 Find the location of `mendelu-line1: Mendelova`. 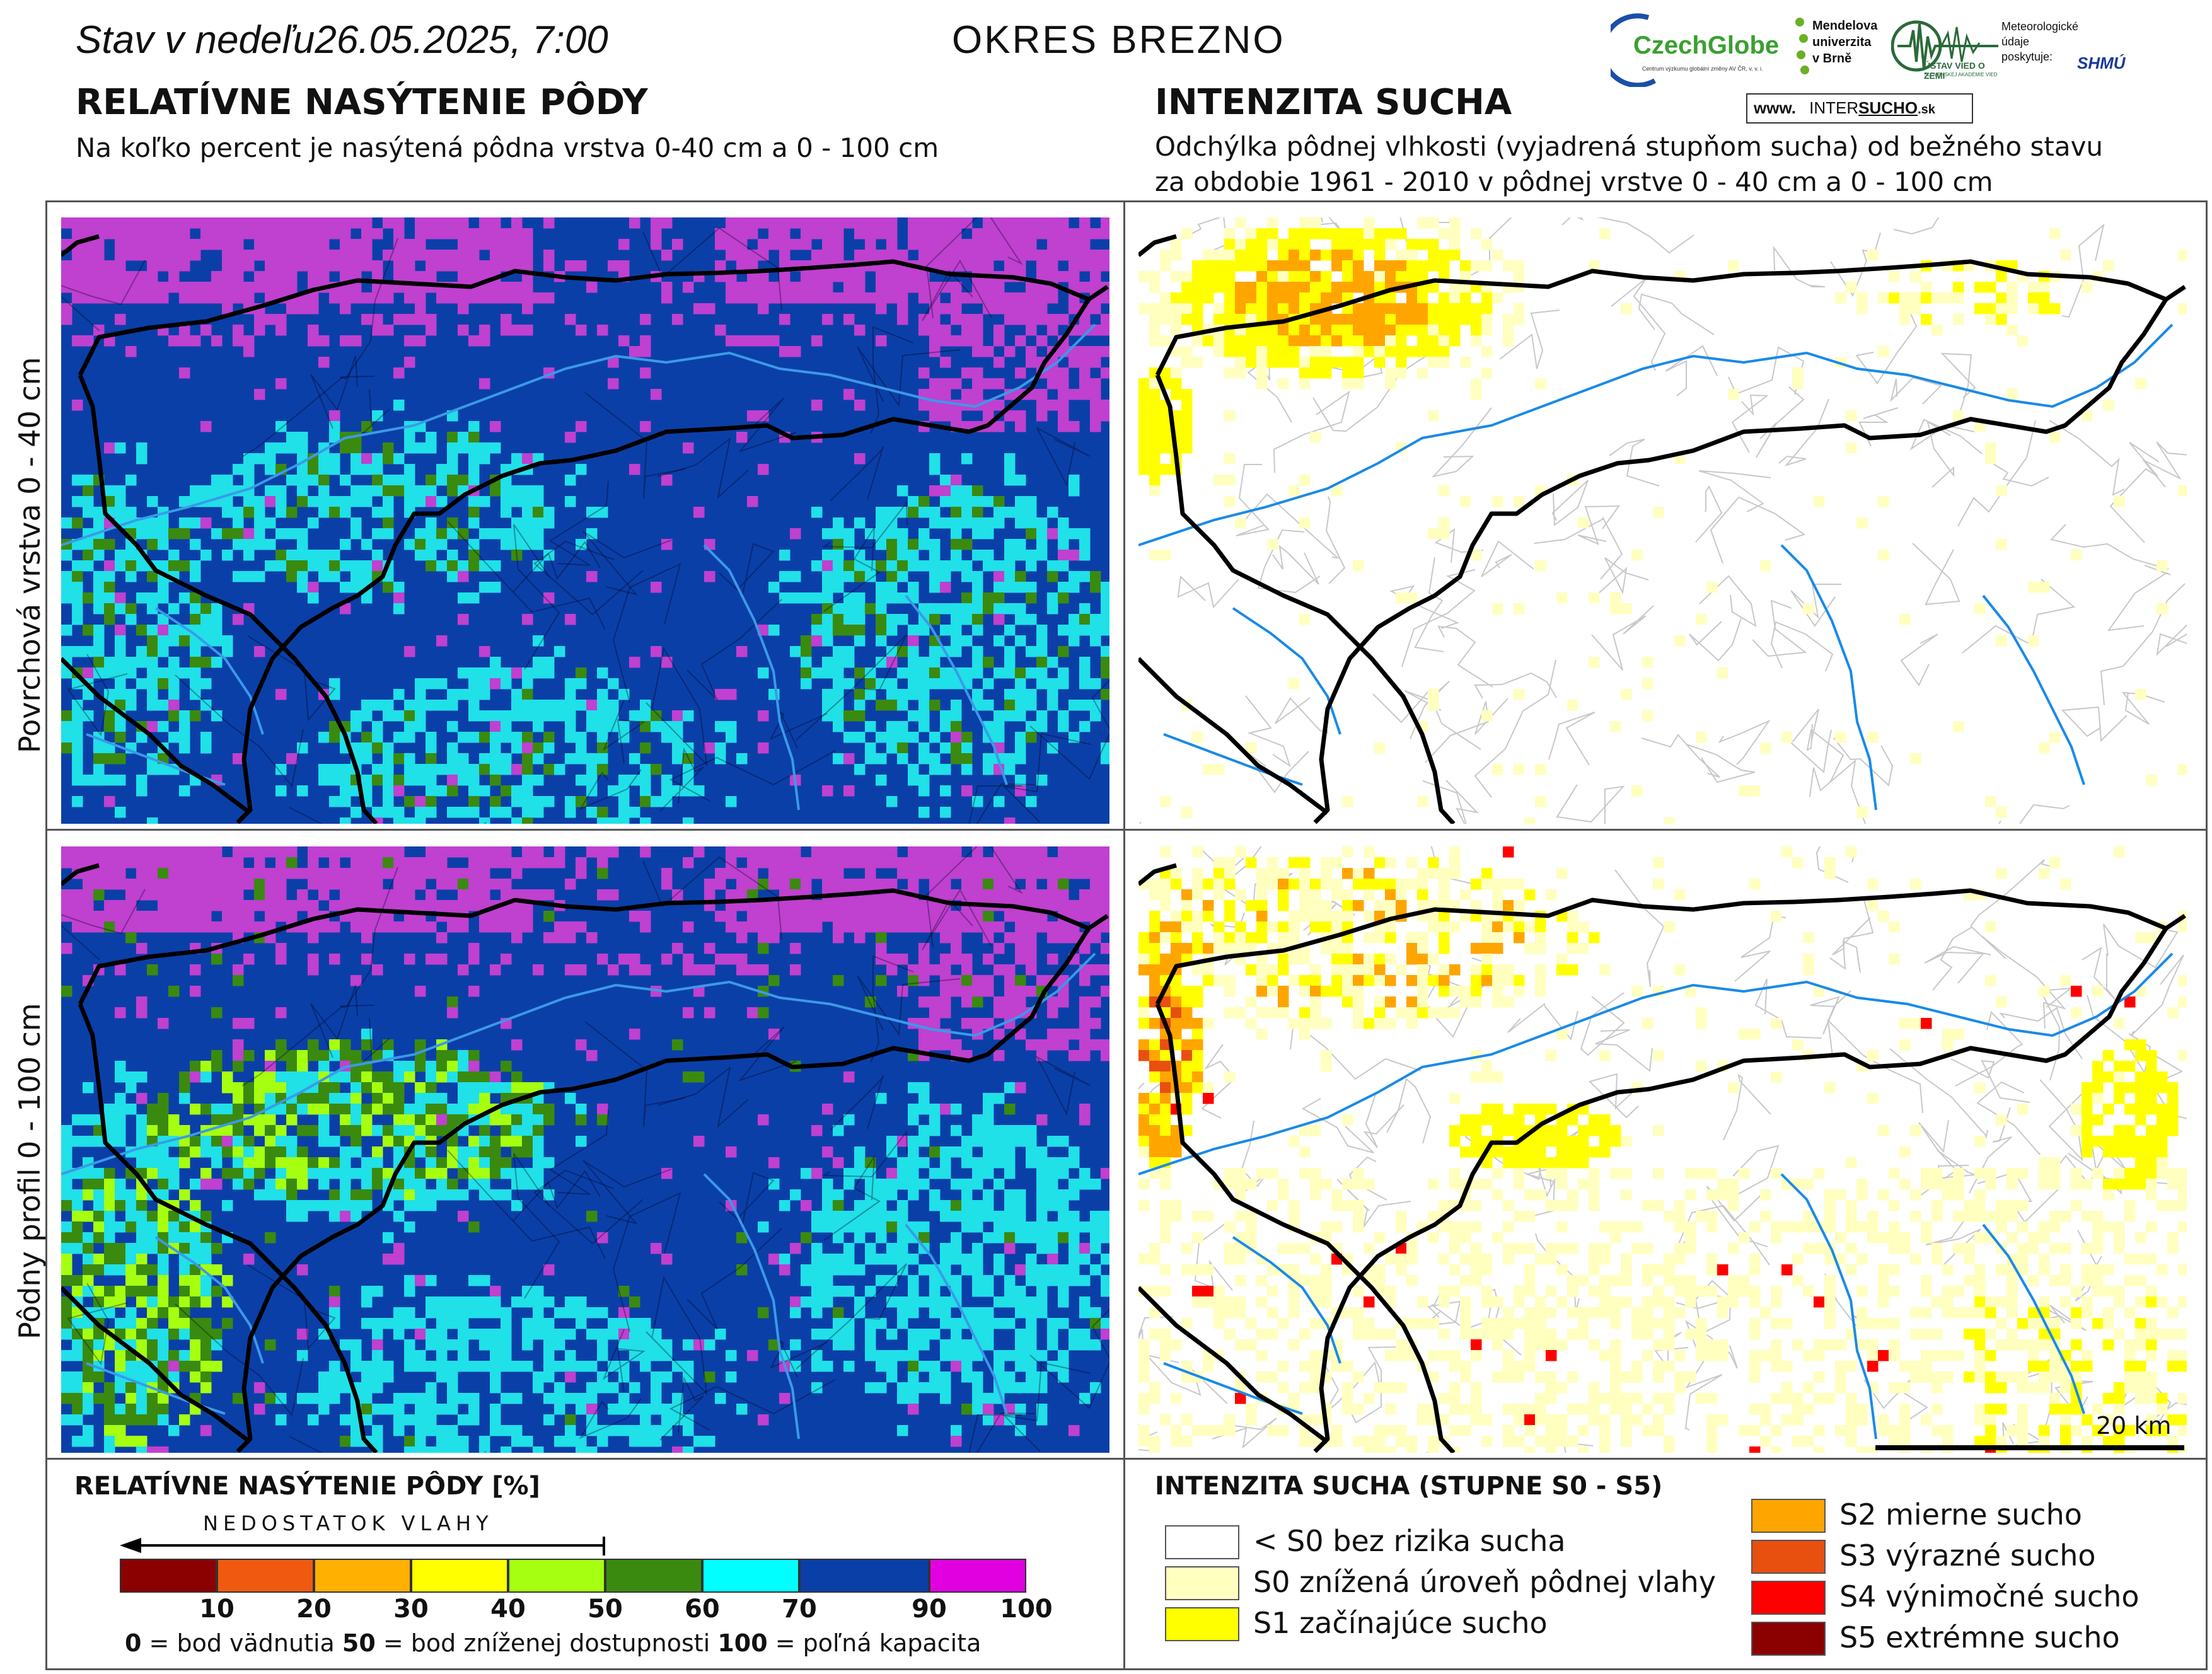

mendelu-line1: Mendelova is located at coordinates (1845, 26).